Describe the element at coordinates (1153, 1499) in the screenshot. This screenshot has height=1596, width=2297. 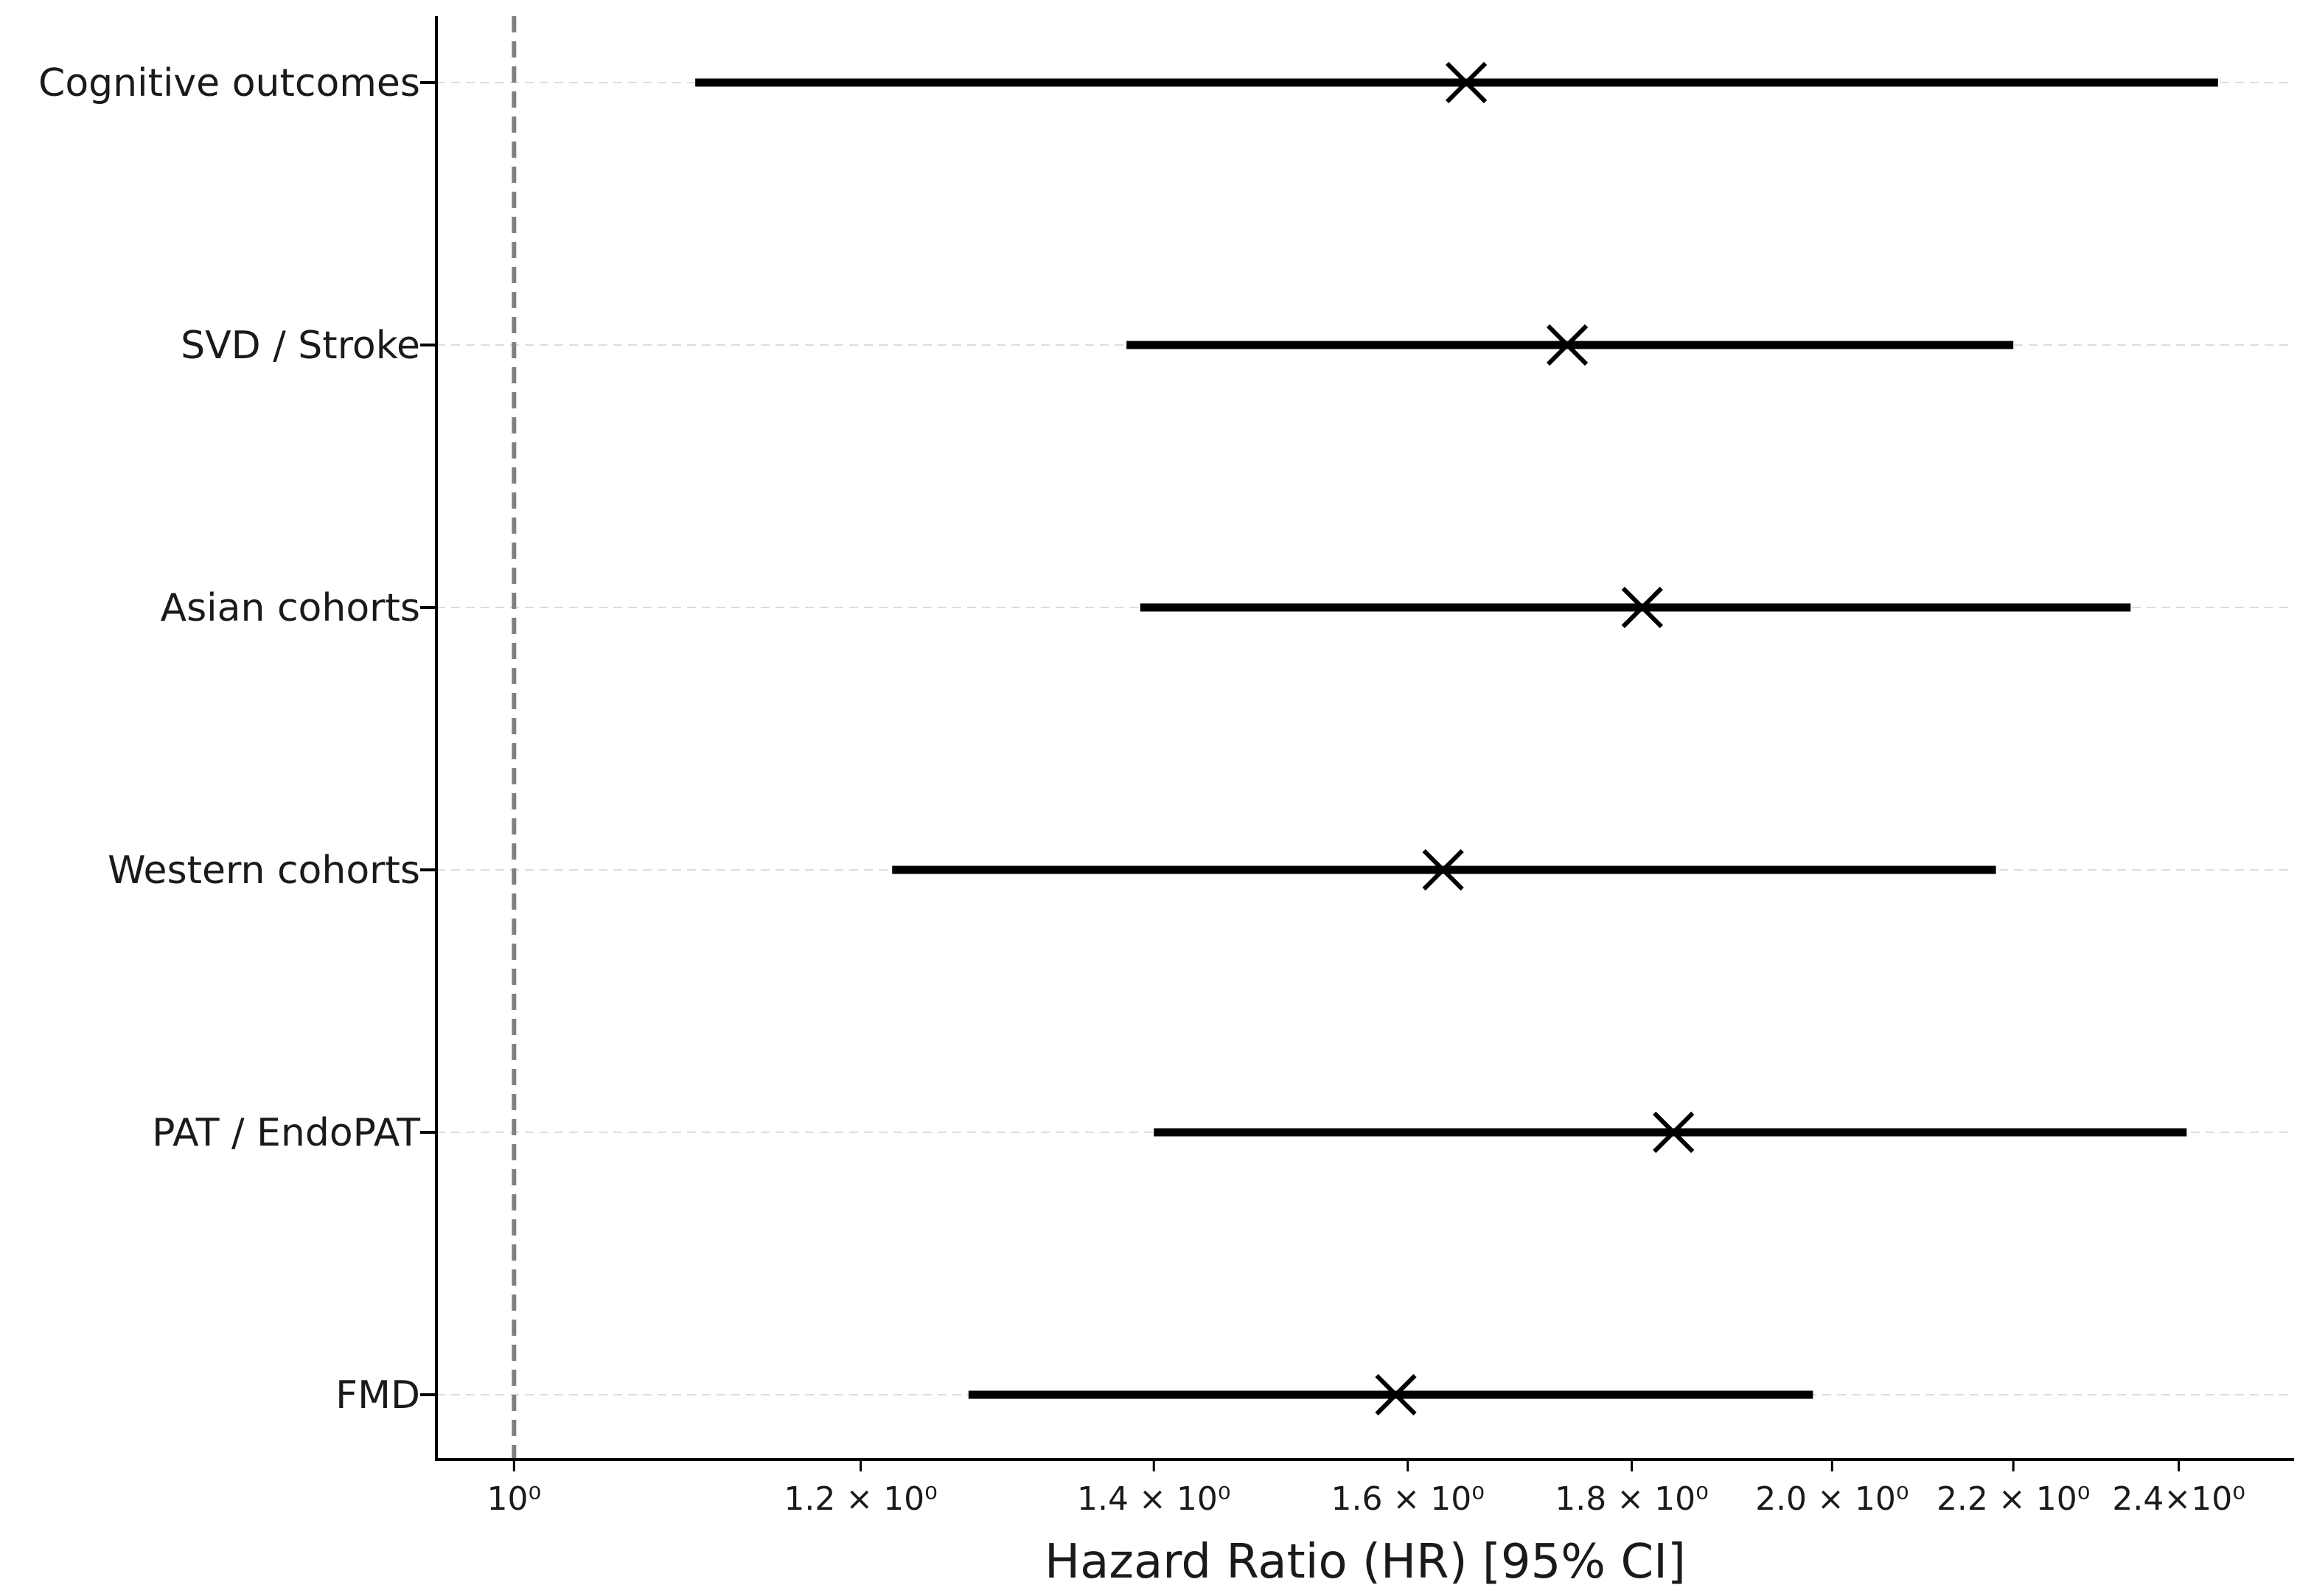
I see `x-tick-label: 1.4 × 10⁰` at that location.